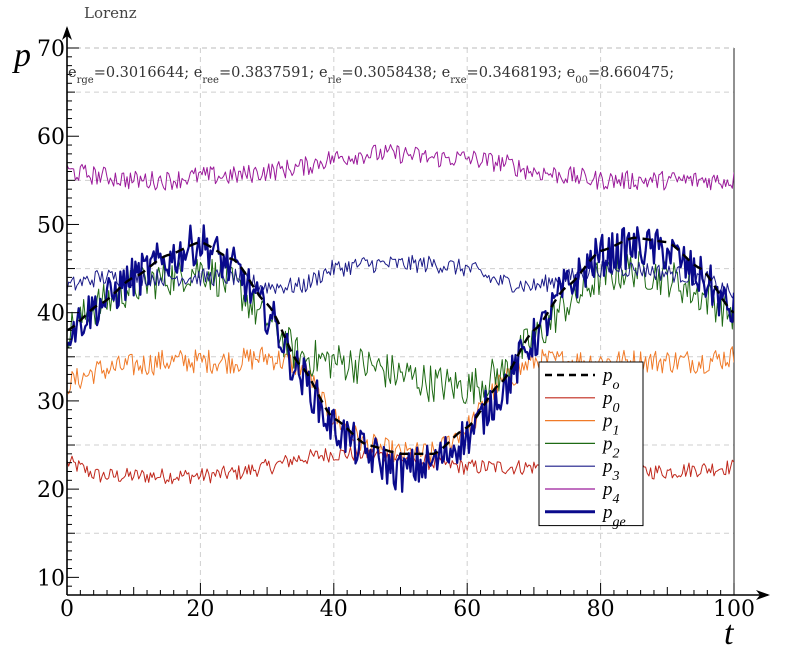  I want to click on annotation-value: =0.3837591;, so click(266, 73).